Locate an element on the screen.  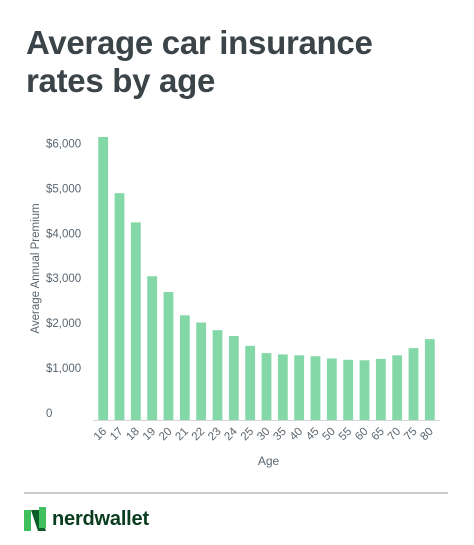
x-tick-label: 16 is located at coordinates (101, 435).